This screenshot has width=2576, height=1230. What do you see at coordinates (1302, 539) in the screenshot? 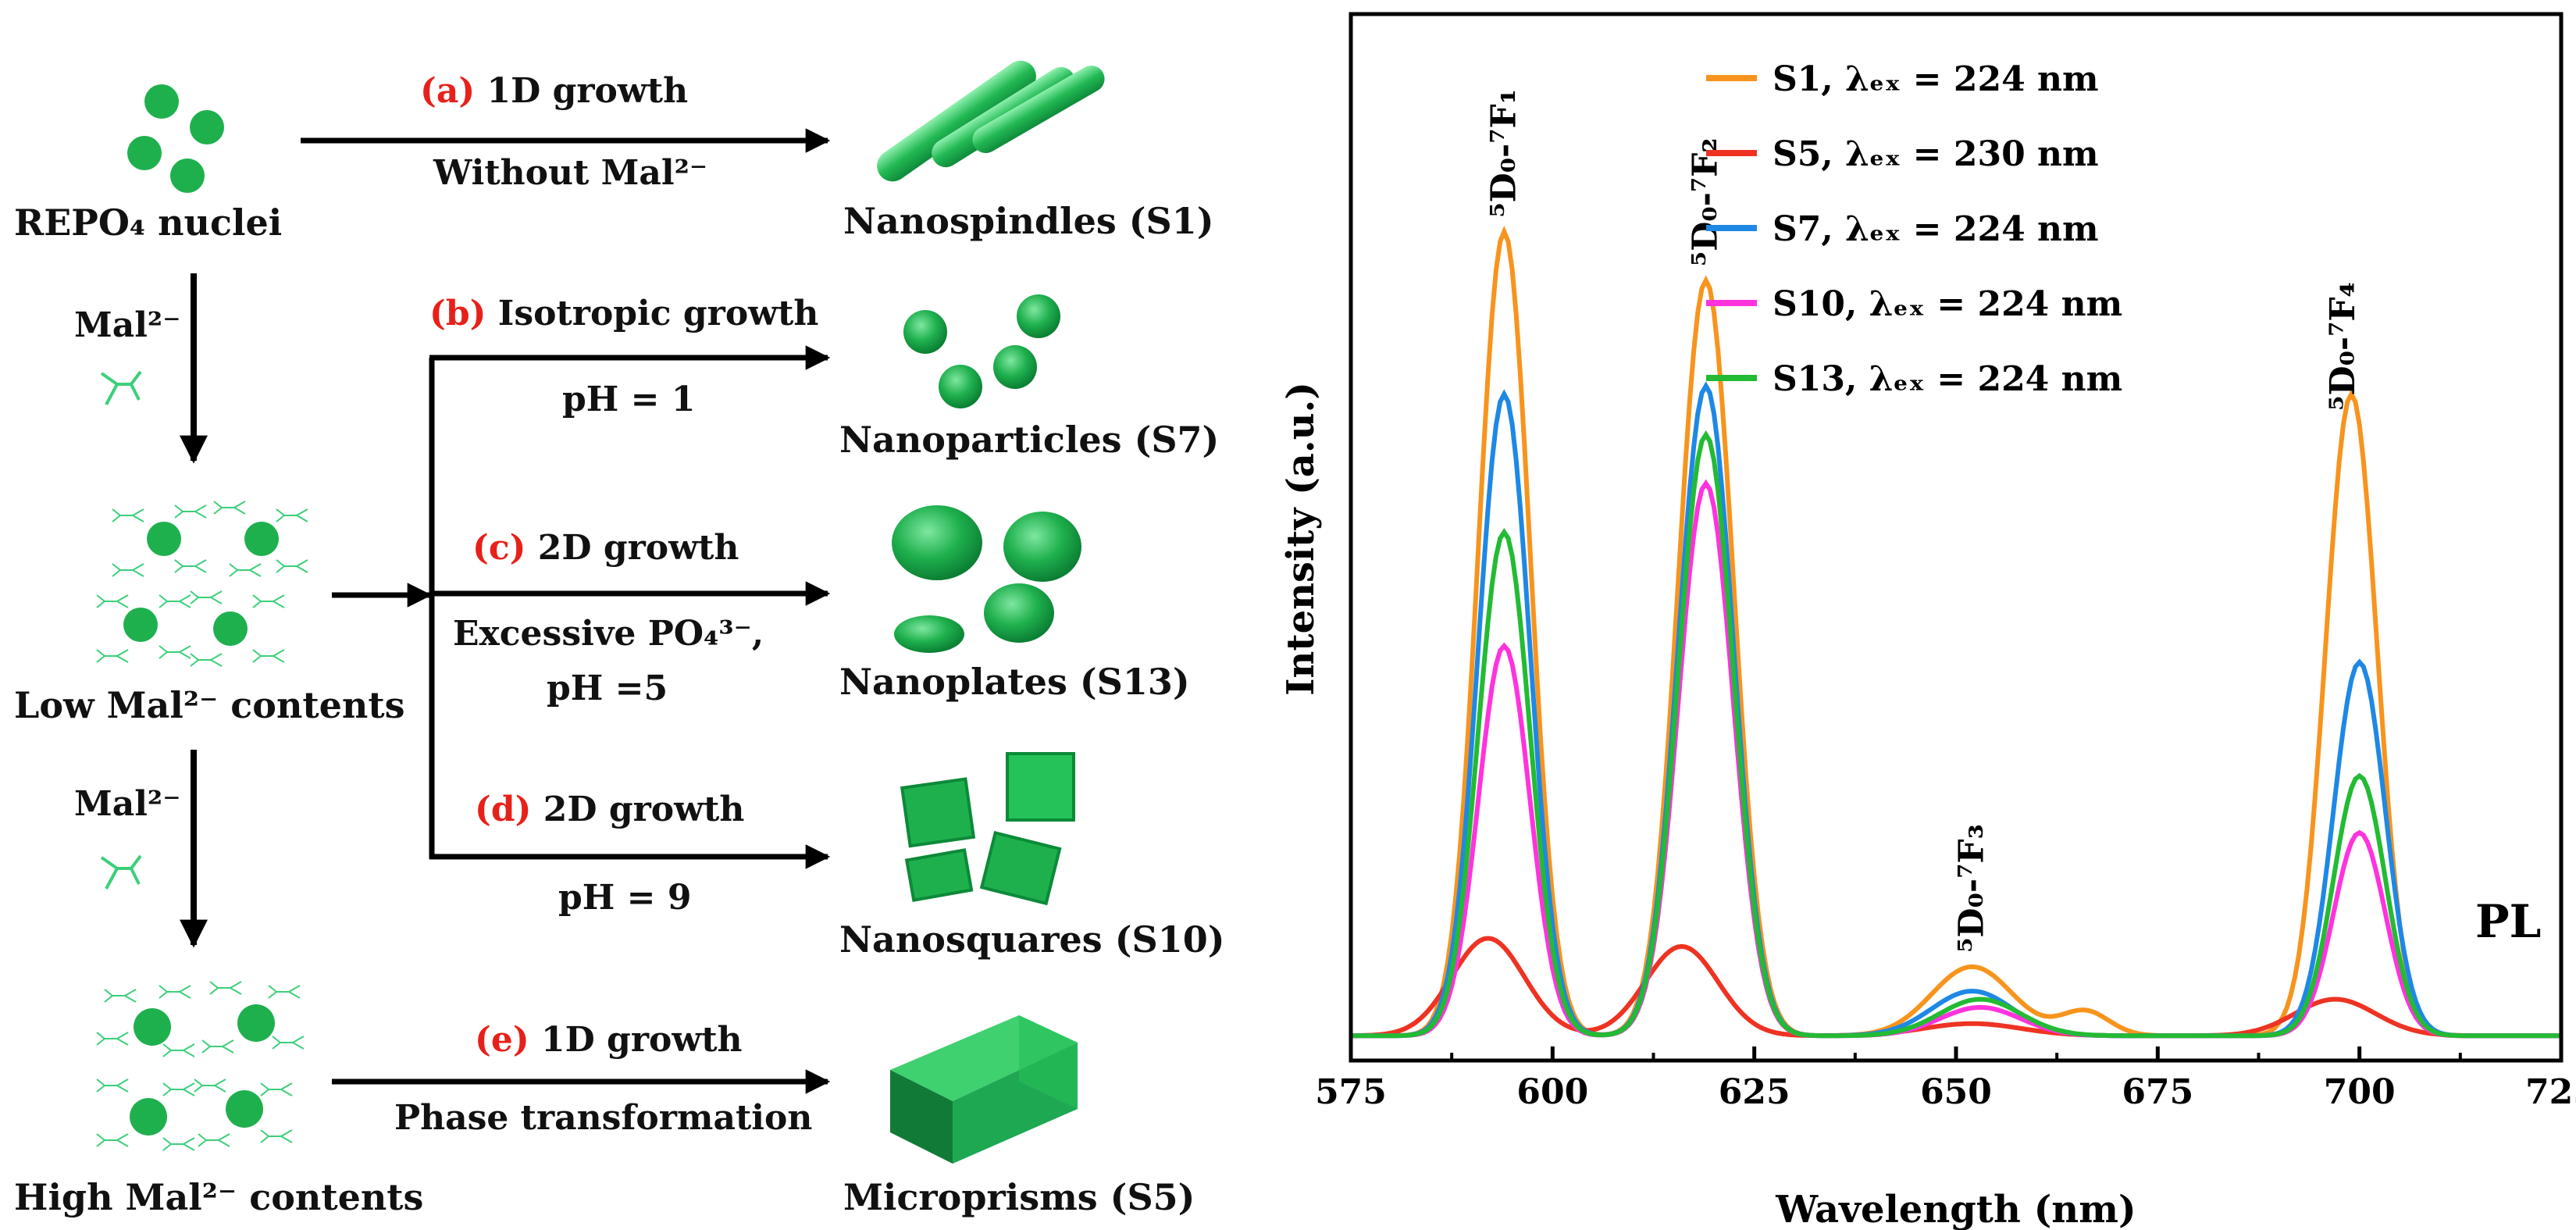
I see `y-axis-label: Intensity (a.u.)` at bounding box center [1302, 539].